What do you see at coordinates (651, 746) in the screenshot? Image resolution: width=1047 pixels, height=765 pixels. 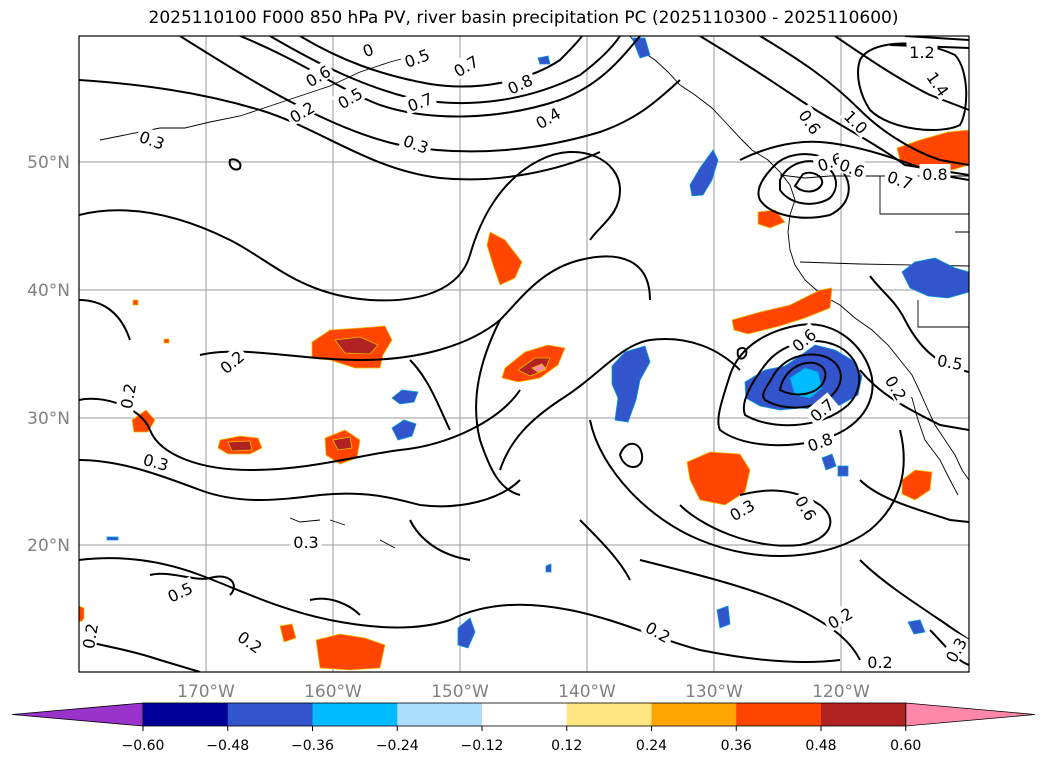 I see `colorbar-tick-label: 0.24` at bounding box center [651, 746].